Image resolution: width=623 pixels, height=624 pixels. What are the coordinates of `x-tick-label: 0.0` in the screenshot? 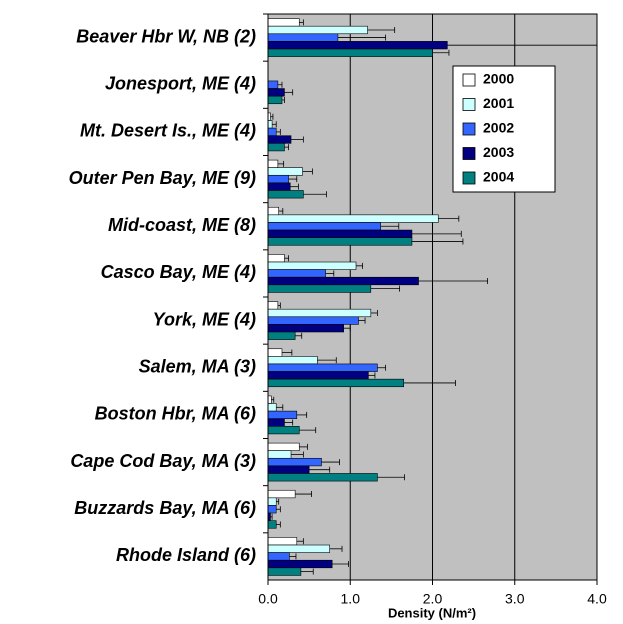 It's located at (268, 599).